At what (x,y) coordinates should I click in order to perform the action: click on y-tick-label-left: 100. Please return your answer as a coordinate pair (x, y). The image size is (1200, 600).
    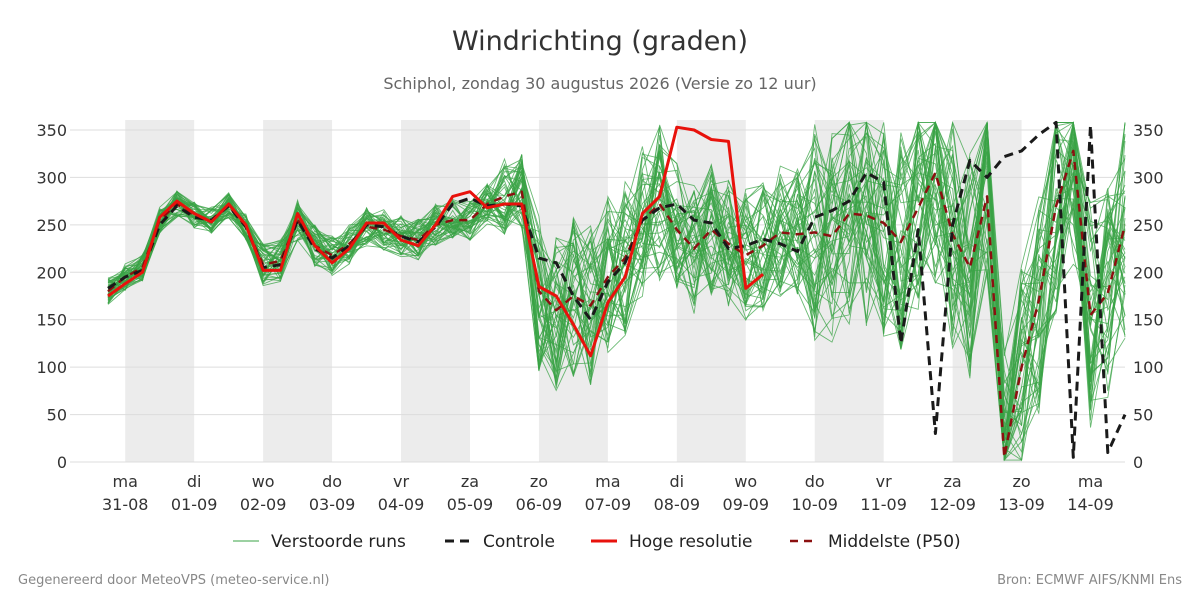
    Looking at the image, I should click on (51, 367).